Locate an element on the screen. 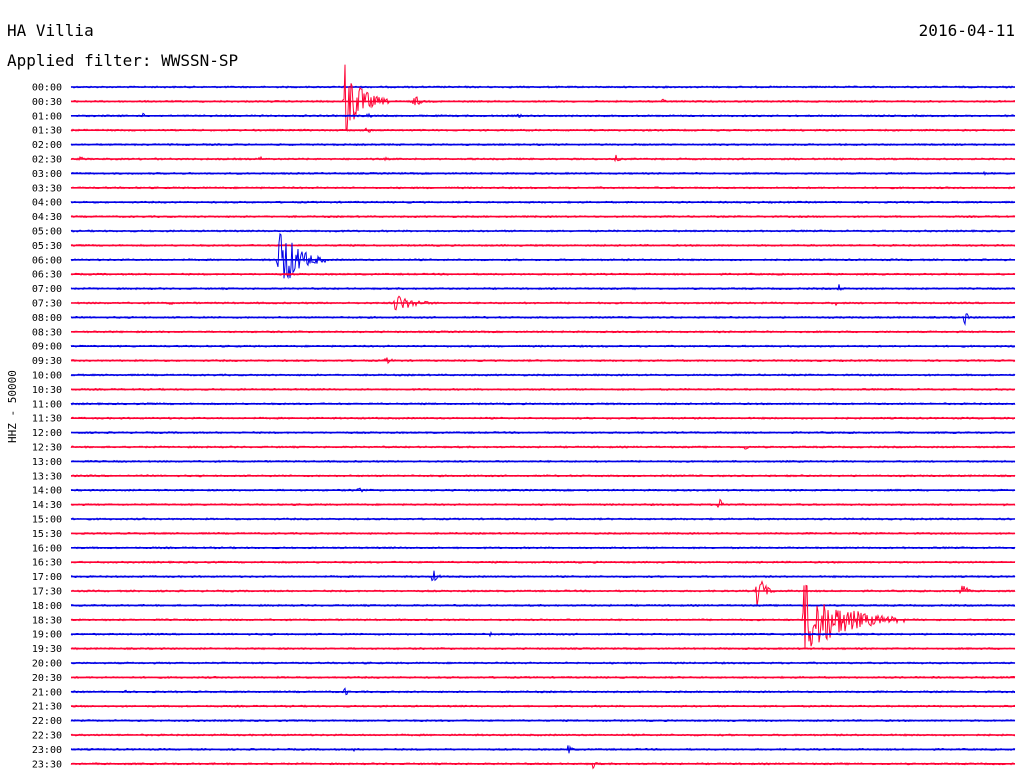 This screenshot has width=1024, height=780. row-time-label: 07:00 is located at coordinates (47, 289).